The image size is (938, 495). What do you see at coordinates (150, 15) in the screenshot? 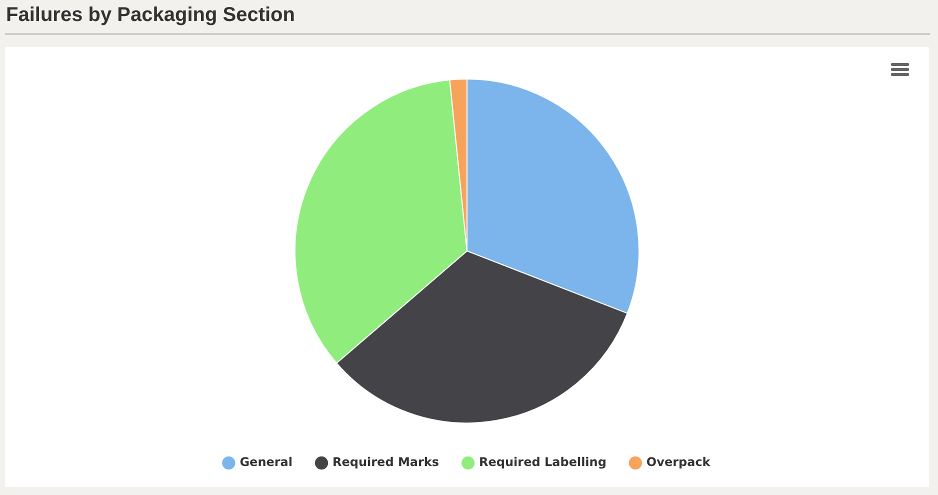
I see `chart-title: Failures by Packaging Section` at bounding box center [150, 15].